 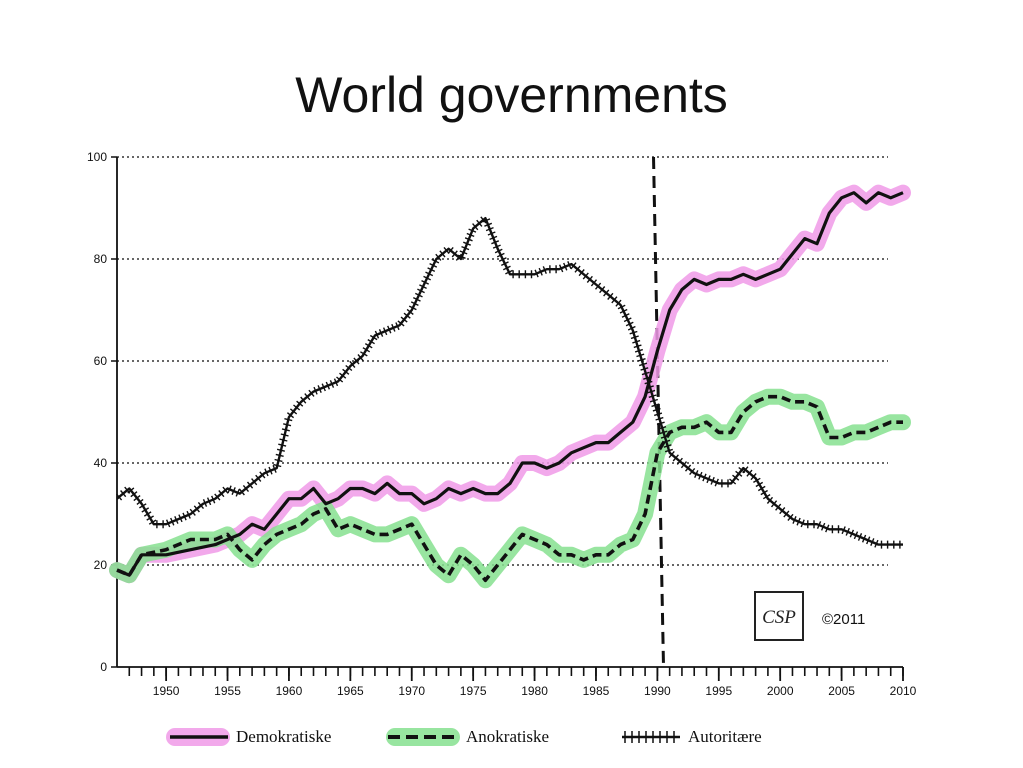 I want to click on csp-logo-text: CSP, so click(x=779, y=617).